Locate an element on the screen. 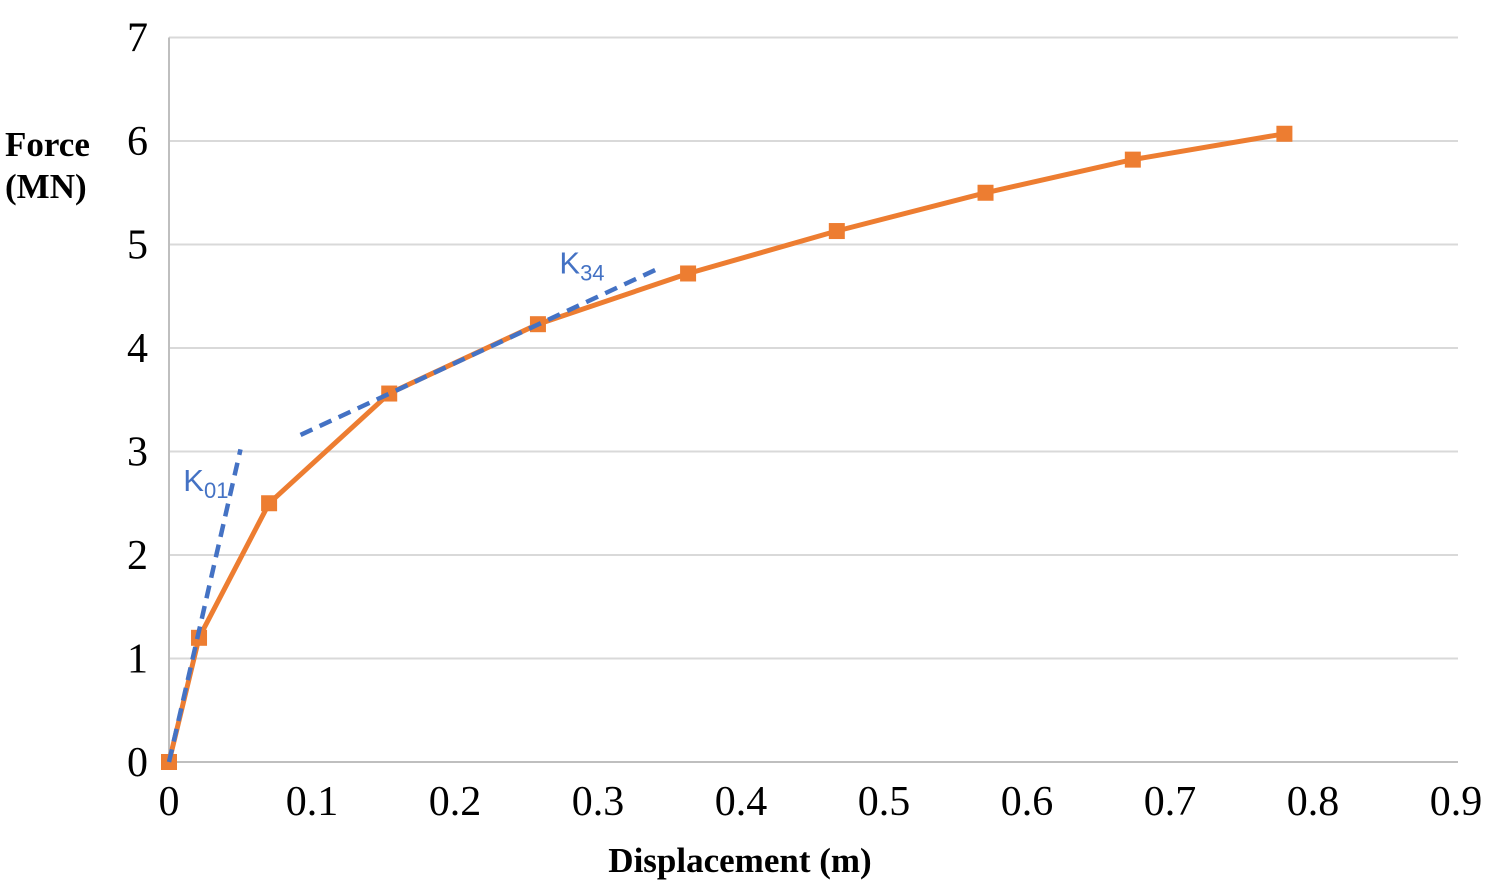 The height and width of the screenshot is (885, 1488). y-axis-title-line1: Force is located at coordinates (47, 144).